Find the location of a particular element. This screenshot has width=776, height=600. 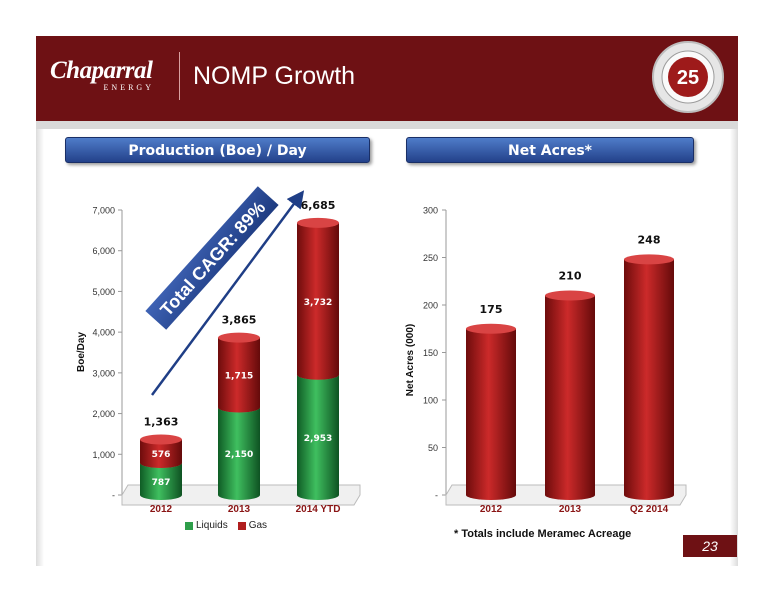

header-stripe is located at coordinates (387, 125).